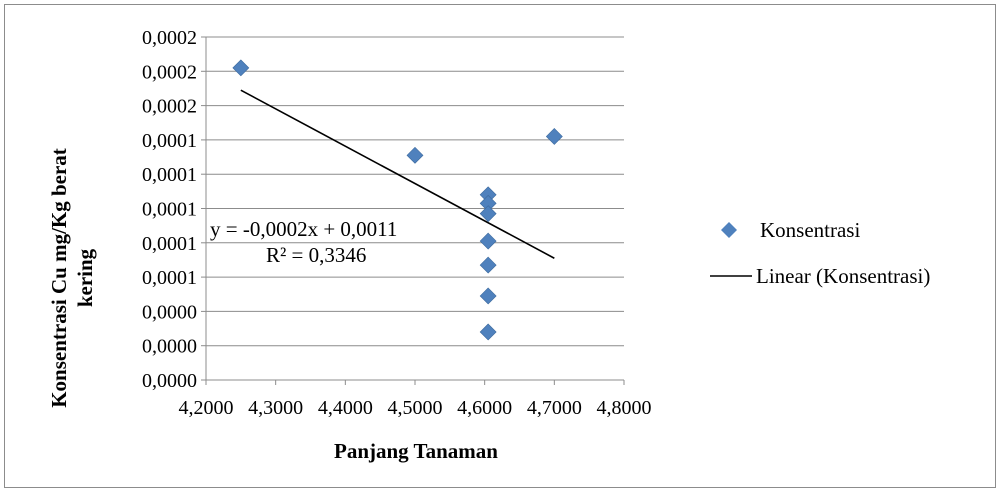 This screenshot has width=1002, height=494. I want to click on y-tick-label-5: 0,0001, so click(169, 210).